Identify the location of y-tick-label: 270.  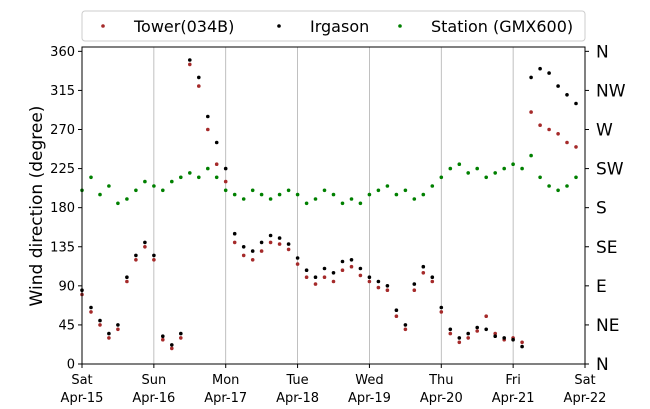
(62, 130).